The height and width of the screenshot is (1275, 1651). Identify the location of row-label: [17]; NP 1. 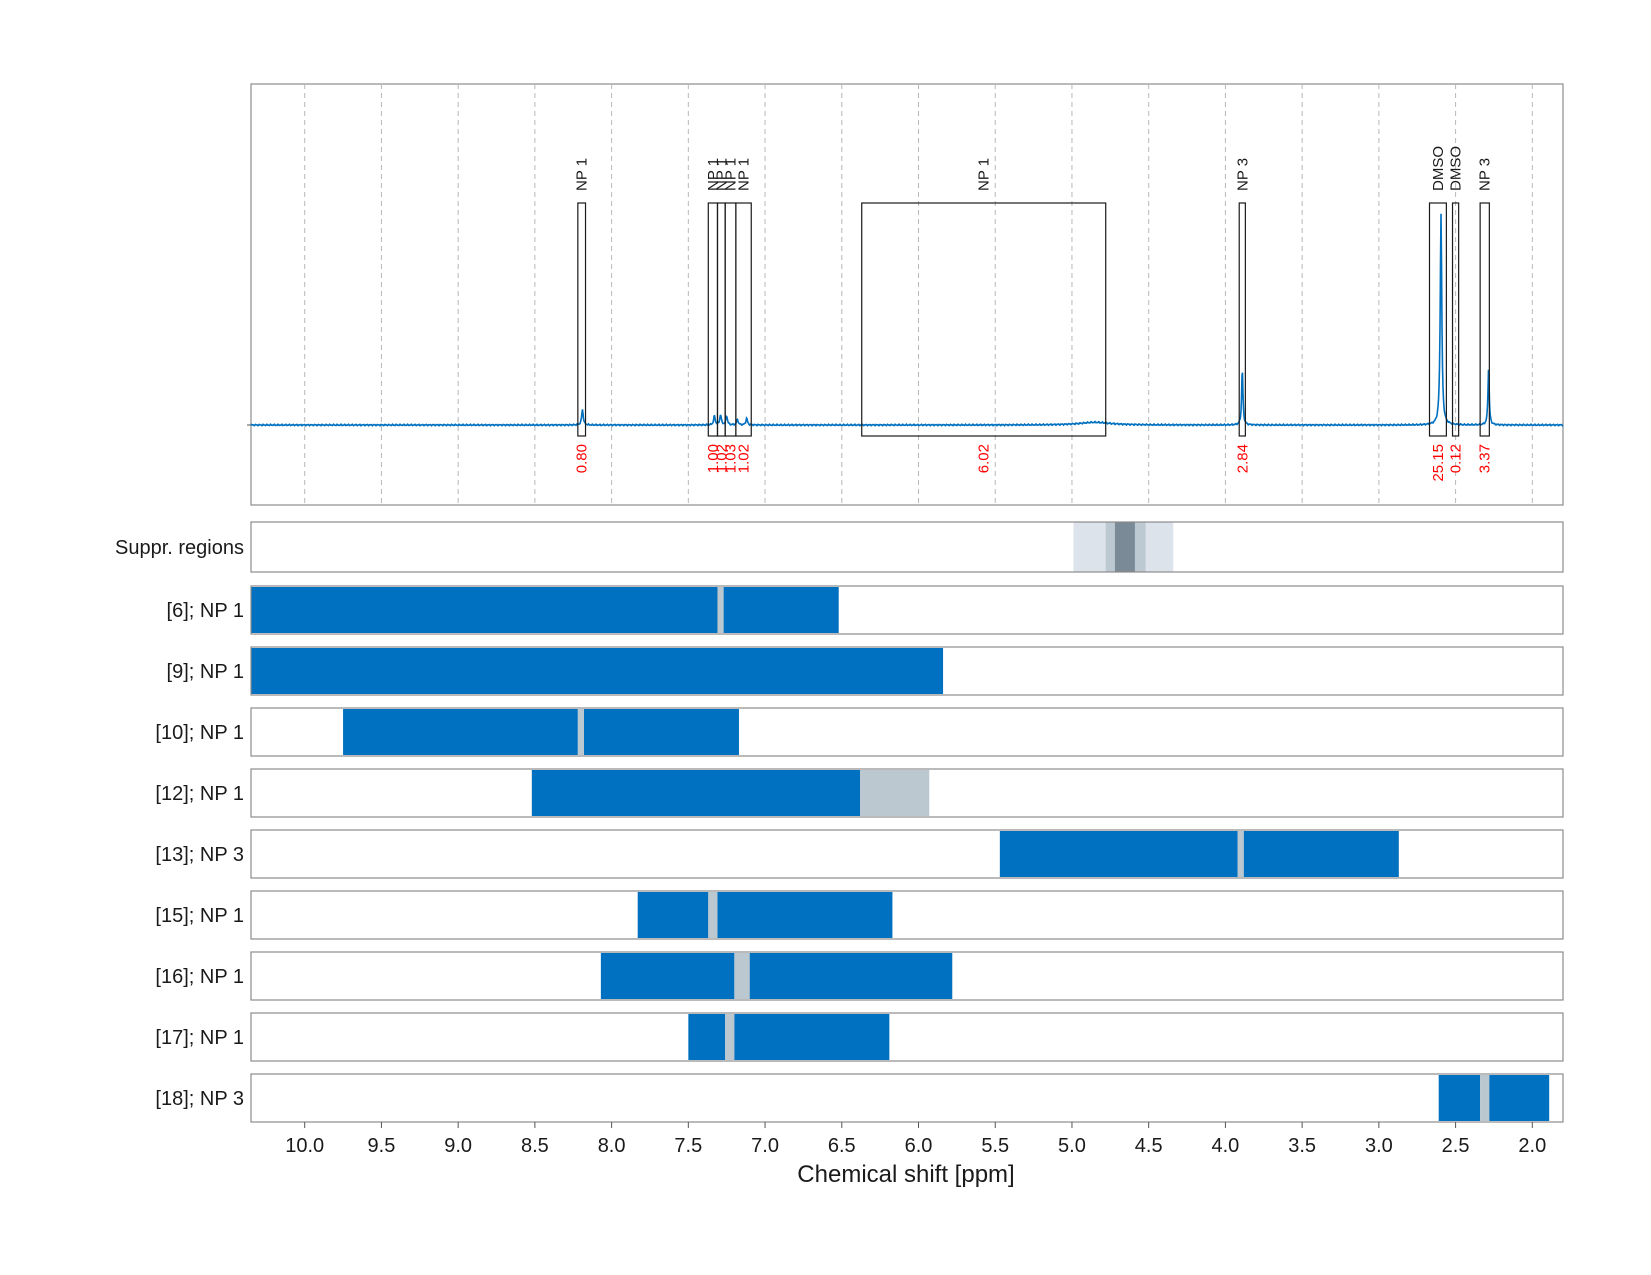
(199, 1038).